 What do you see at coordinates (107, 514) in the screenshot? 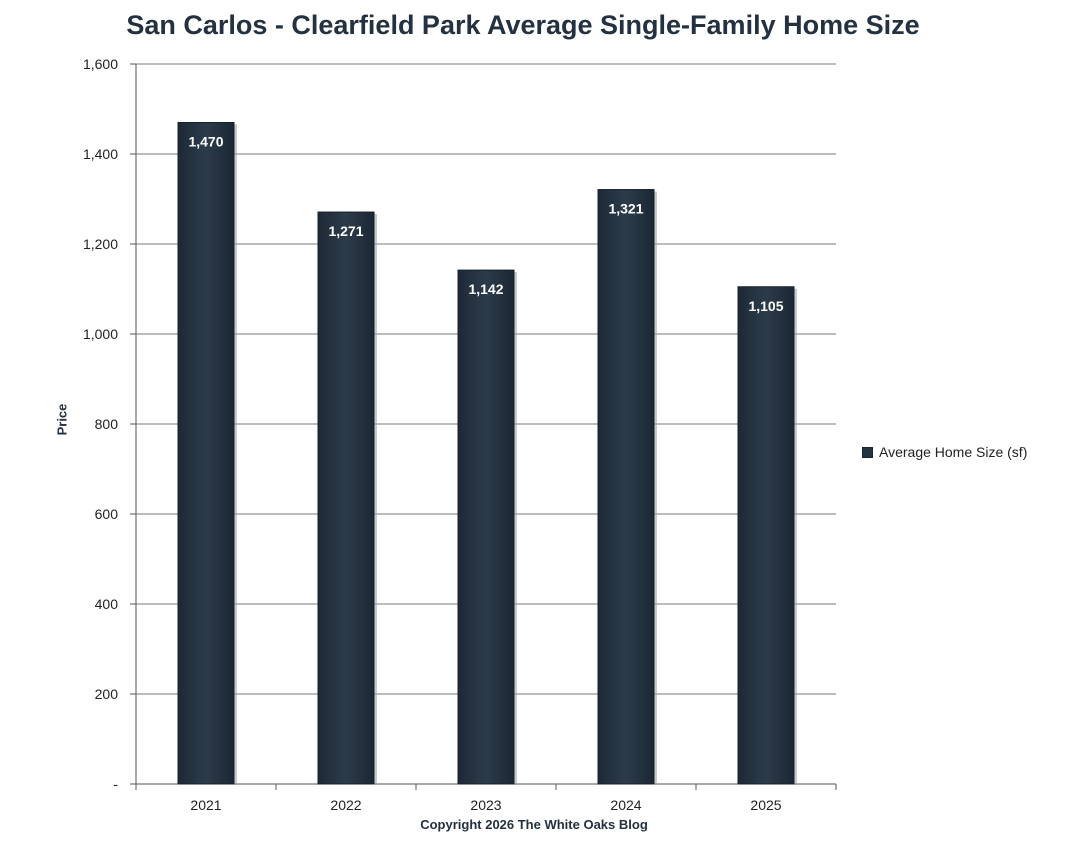
I see `y-tick-label: 600` at bounding box center [107, 514].